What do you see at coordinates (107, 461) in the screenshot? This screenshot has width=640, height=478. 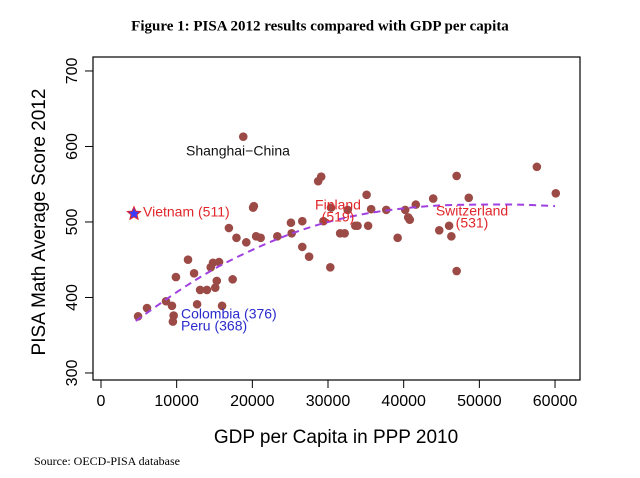 I see `source-note: Source: OECD-PISA database` at bounding box center [107, 461].